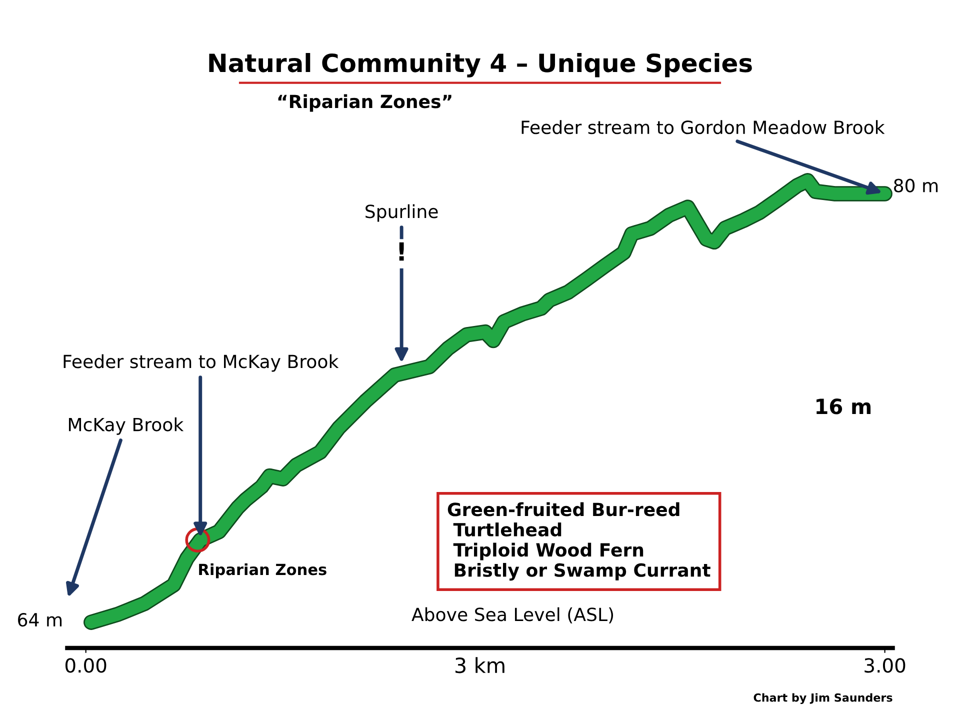  I want to click on text: Chart by Jim Saunders, so click(823, 698).